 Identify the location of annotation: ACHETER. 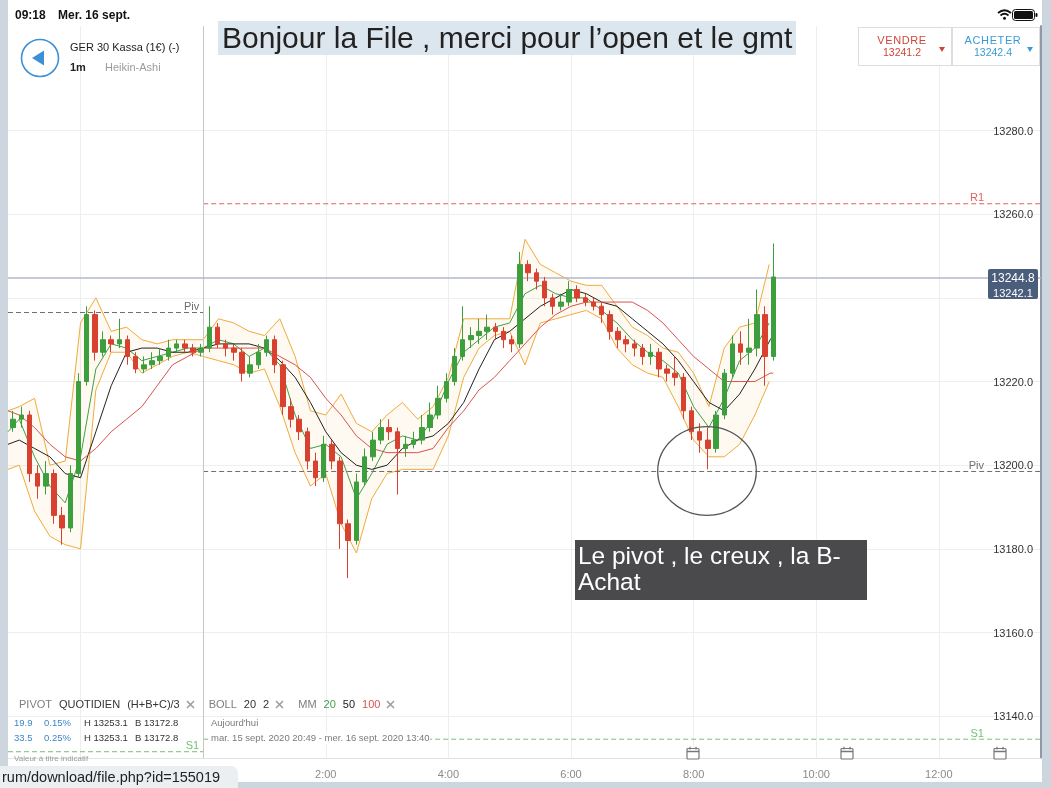
(993, 40).